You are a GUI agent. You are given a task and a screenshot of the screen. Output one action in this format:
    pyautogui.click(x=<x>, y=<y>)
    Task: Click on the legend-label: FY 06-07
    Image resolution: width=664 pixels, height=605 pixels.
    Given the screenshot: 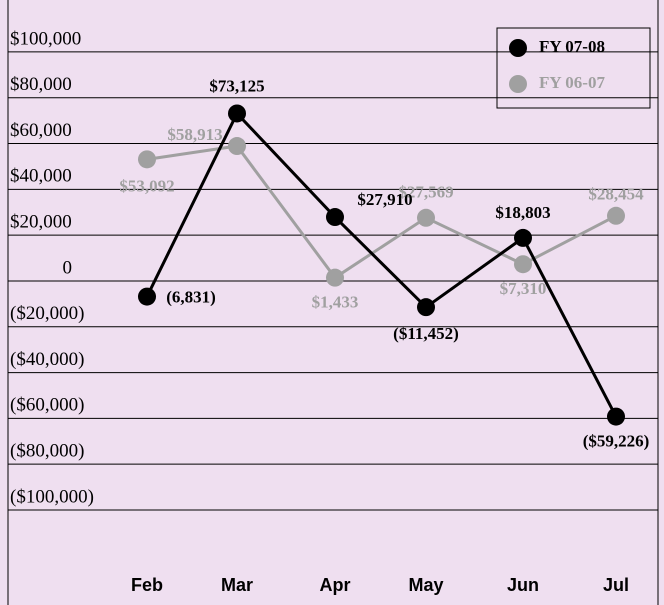 What is the action you would take?
    pyautogui.click(x=572, y=82)
    